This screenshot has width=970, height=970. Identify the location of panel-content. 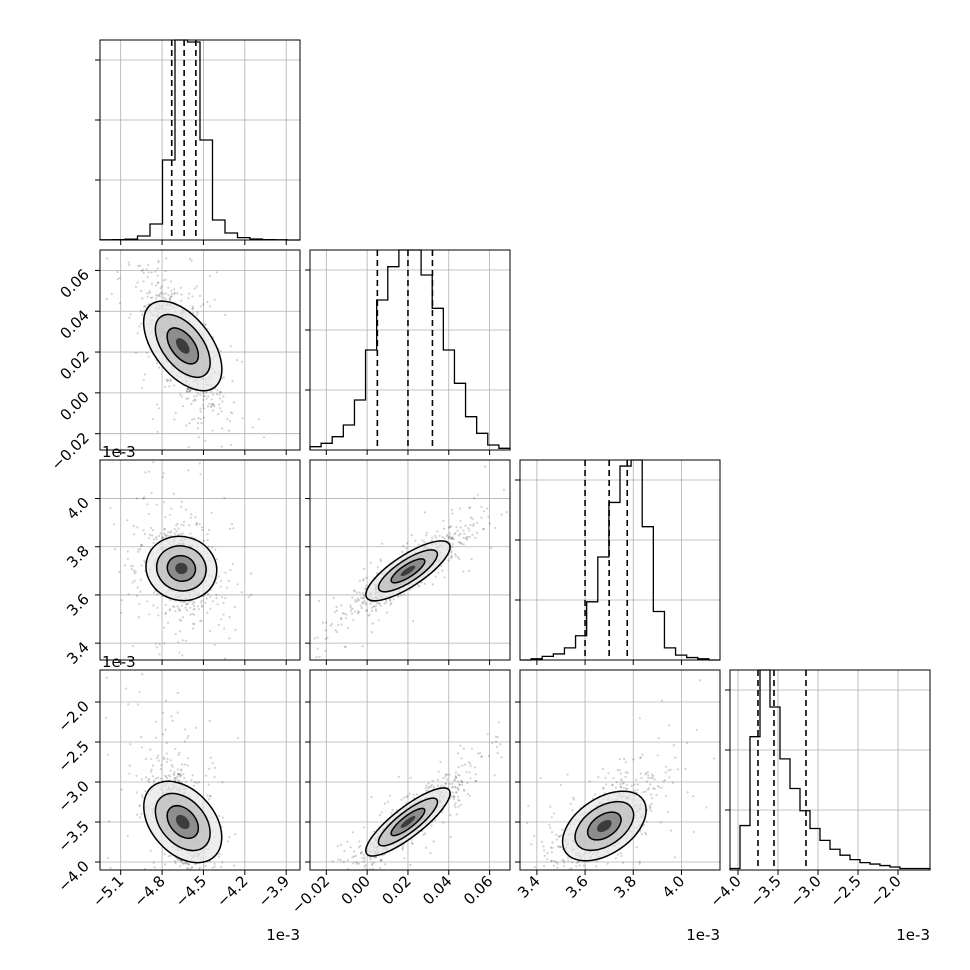
(621, 778).